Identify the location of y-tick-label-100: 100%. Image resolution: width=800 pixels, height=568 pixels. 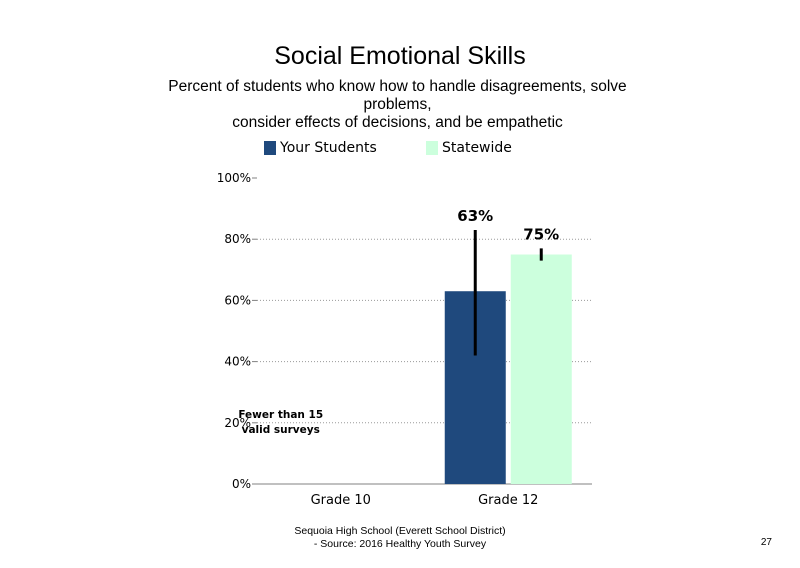
(234, 178).